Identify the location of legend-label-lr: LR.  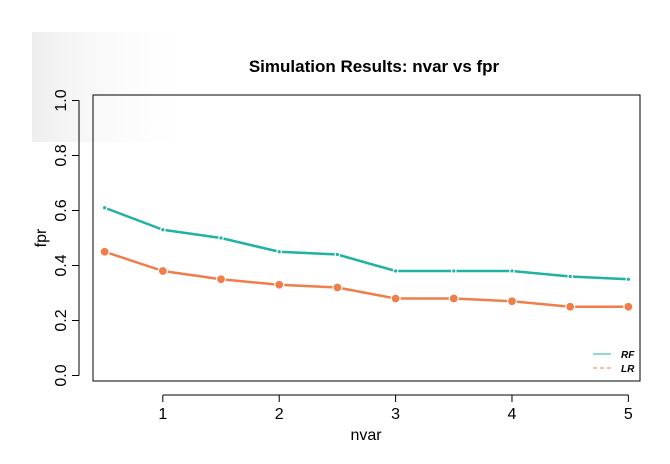
(628, 369).